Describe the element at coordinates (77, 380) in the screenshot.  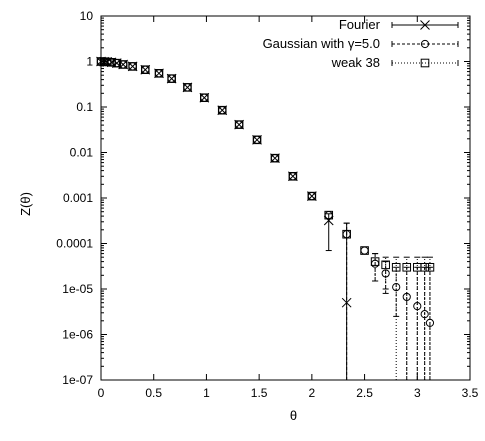
I see `y-tick-label: 1e-07` at that location.